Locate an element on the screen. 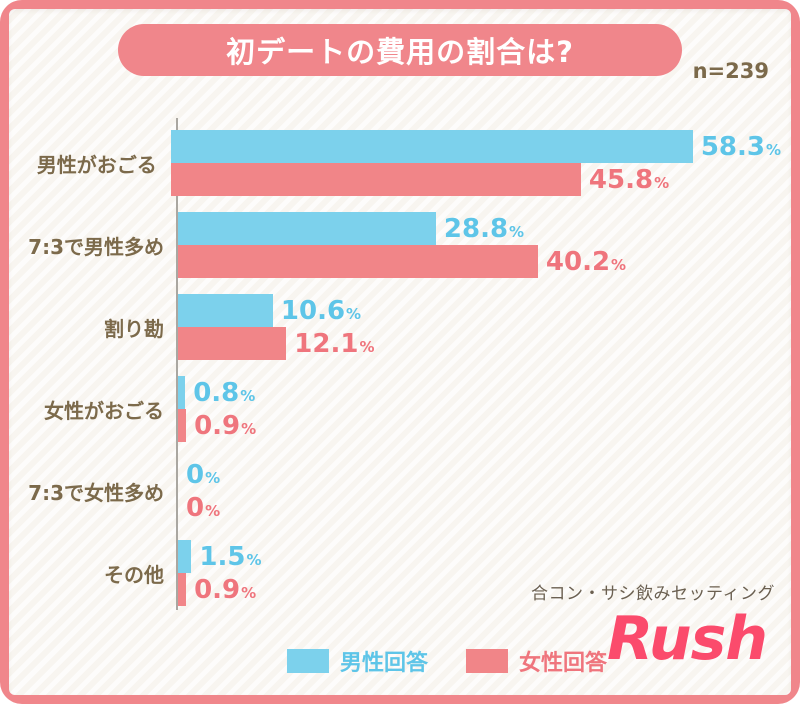 This screenshot has height=704, width=800. bar-group: 28.8% 40.2% is located at coordinates (479, 245).